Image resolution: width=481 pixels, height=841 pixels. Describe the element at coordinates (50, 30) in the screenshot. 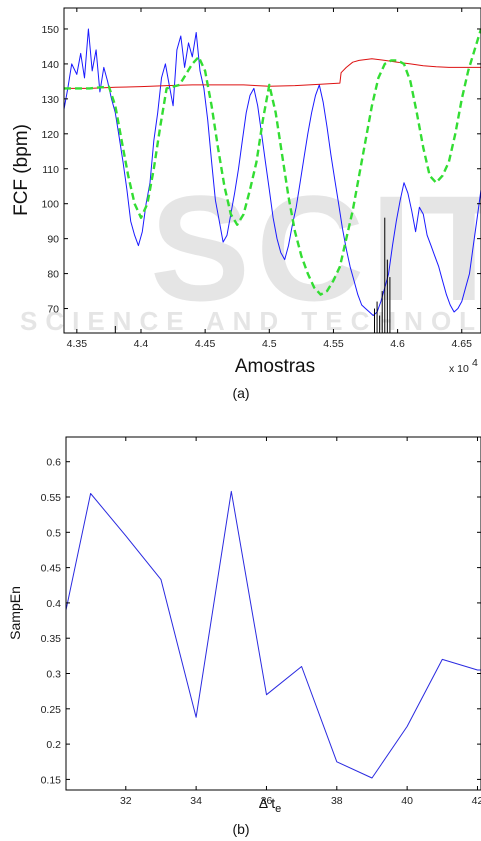

I see `y-tick-label-8: 150` at that location.